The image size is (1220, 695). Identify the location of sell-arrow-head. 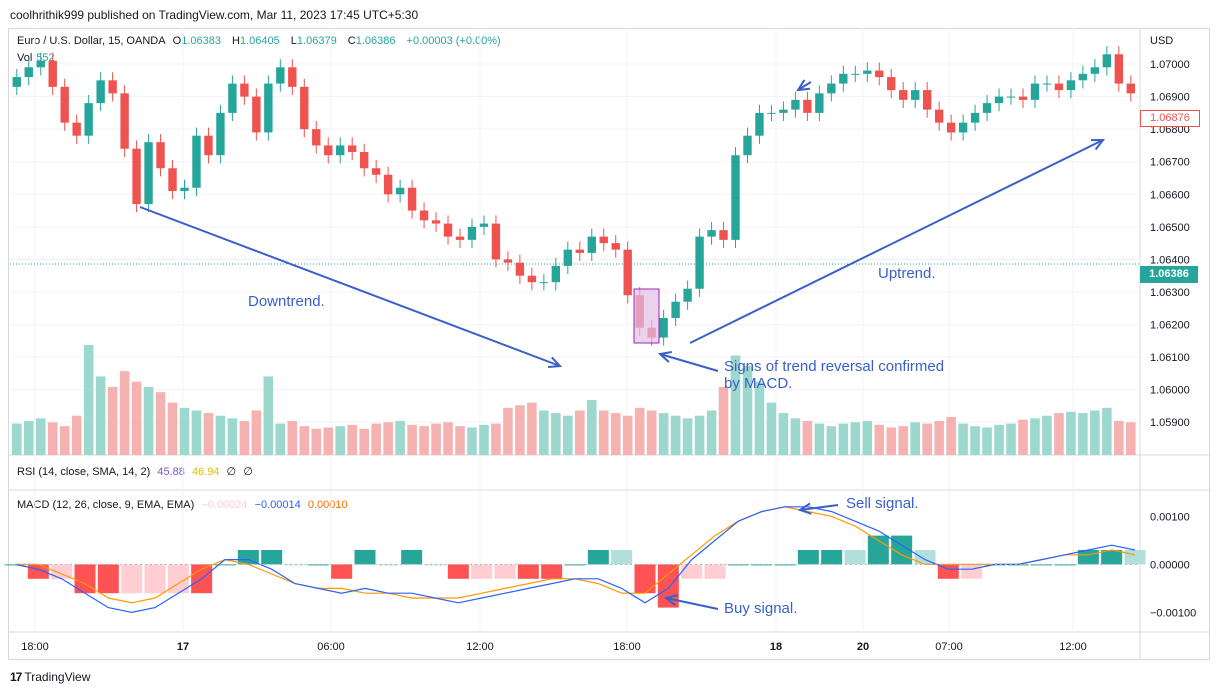
(804, 508).